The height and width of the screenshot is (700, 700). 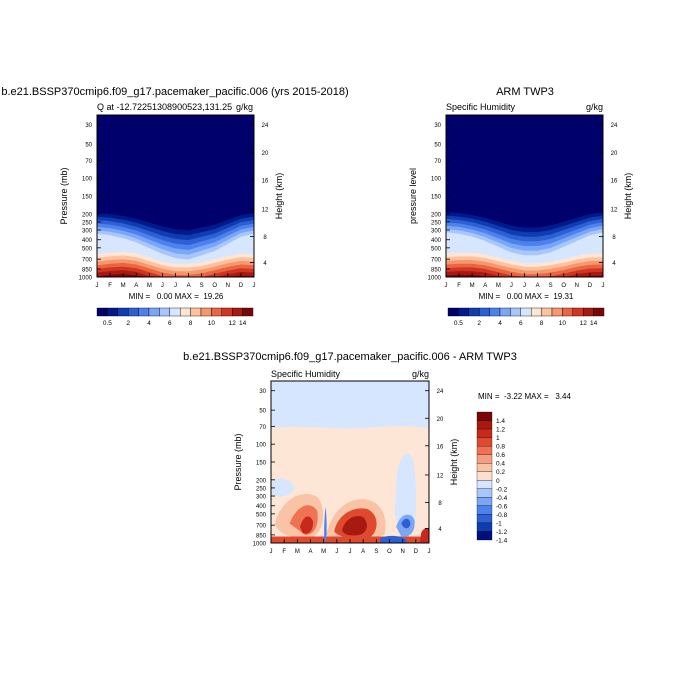 What do you see at coordinates (436, 232) in the screenshot?
I see `y-tick-label: 300` at bounding box center [436, 232].